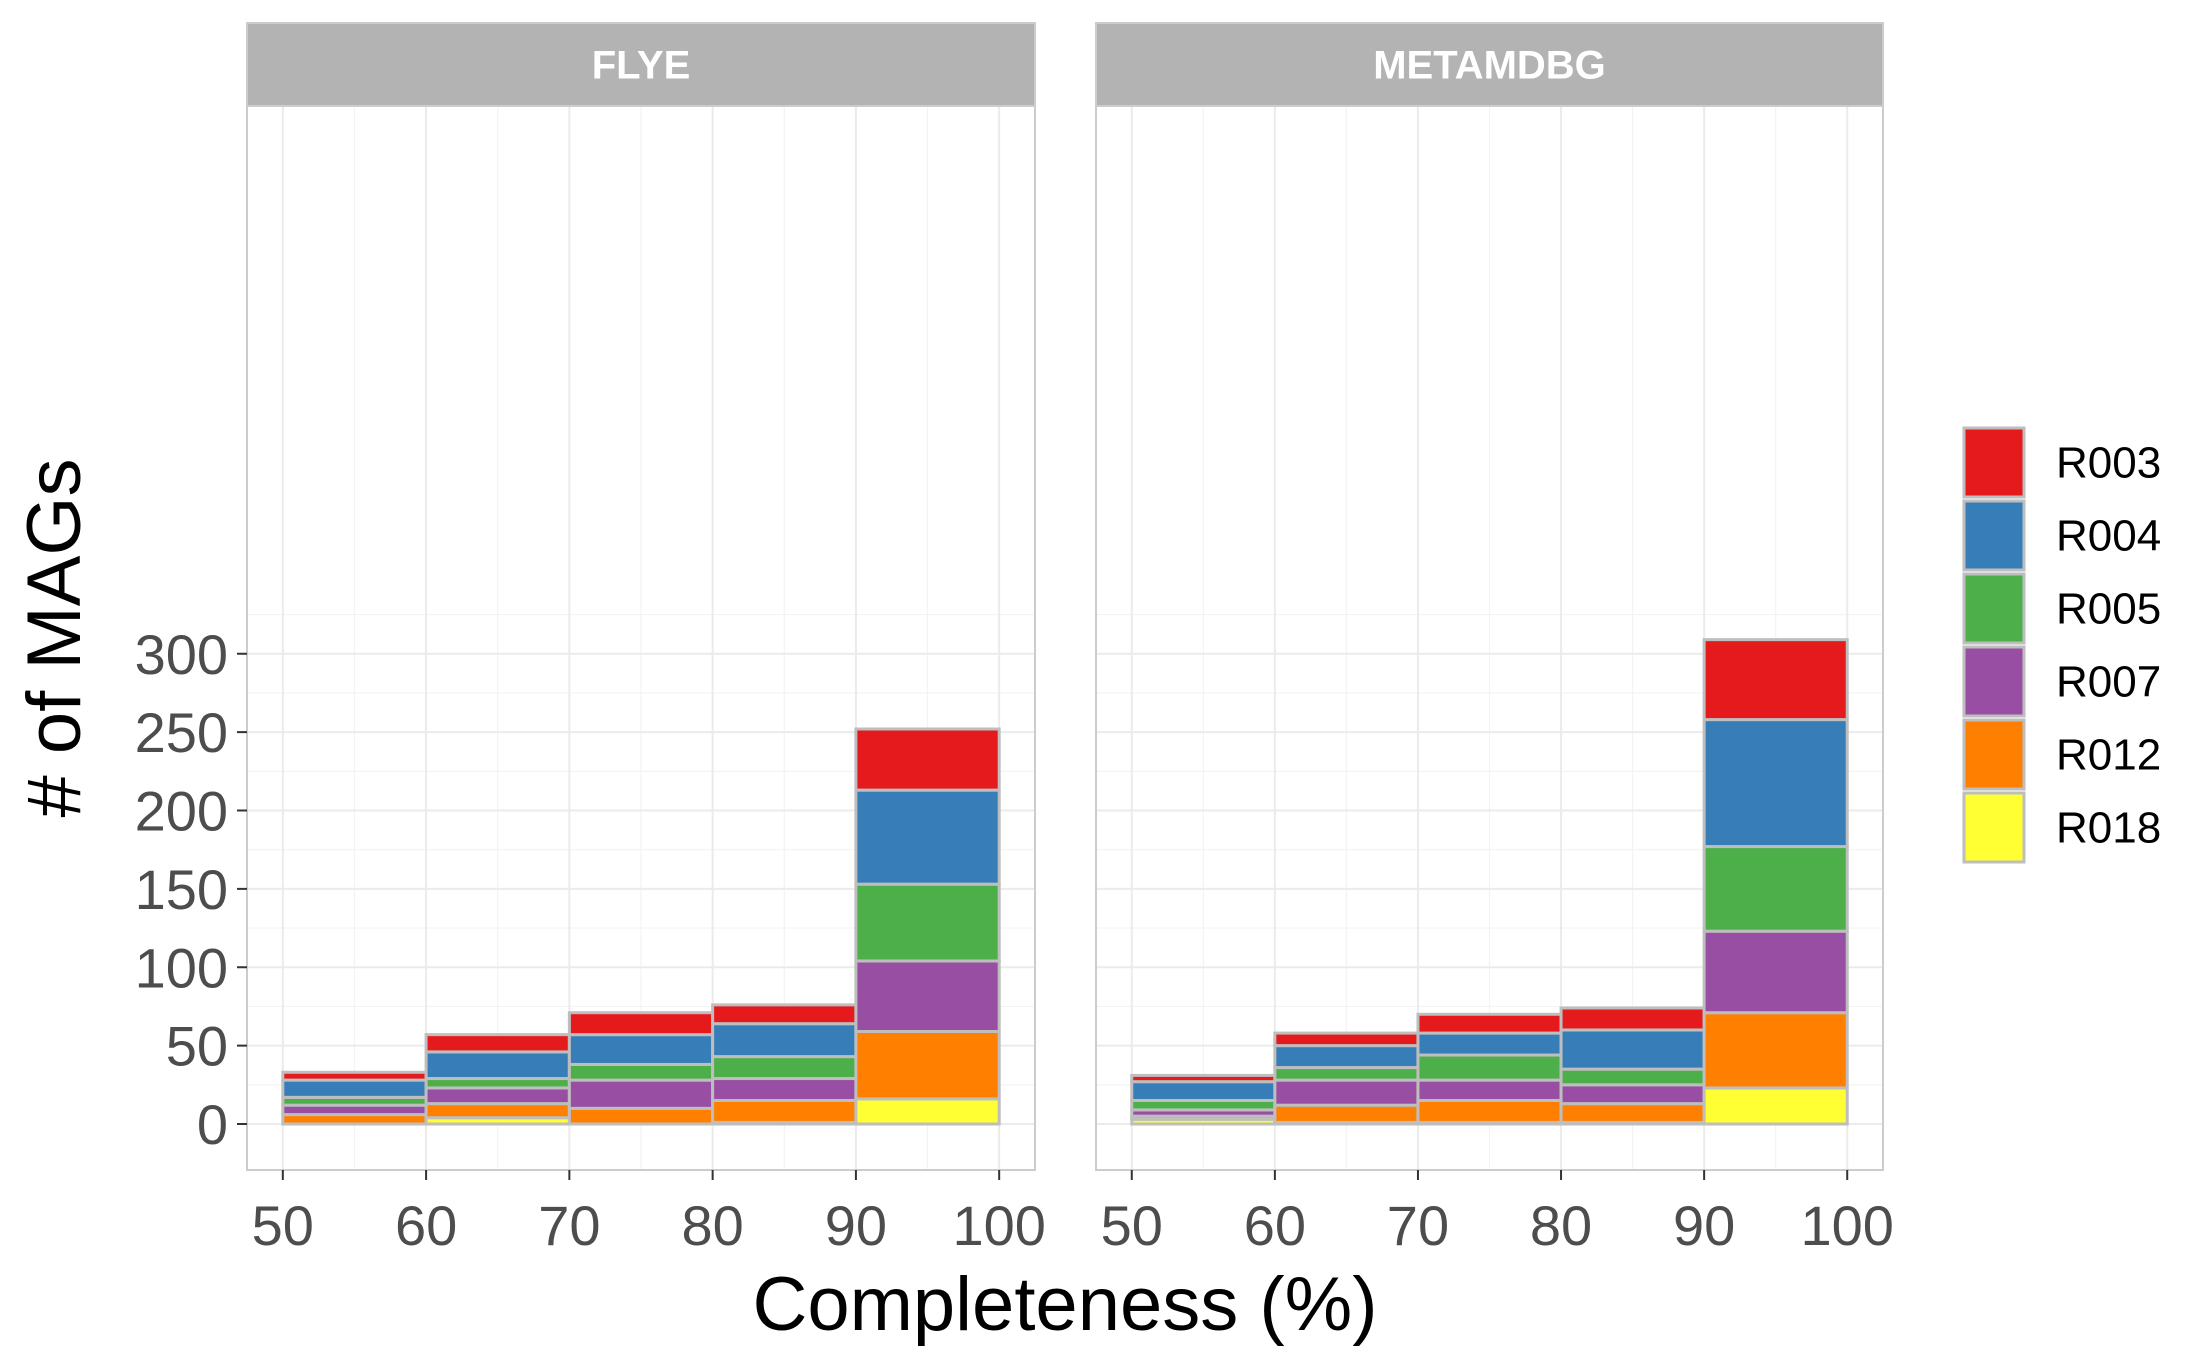  Describe the element at coordinates (1994, 827) in the screenshot. I see `legend-key-r018` at that location.